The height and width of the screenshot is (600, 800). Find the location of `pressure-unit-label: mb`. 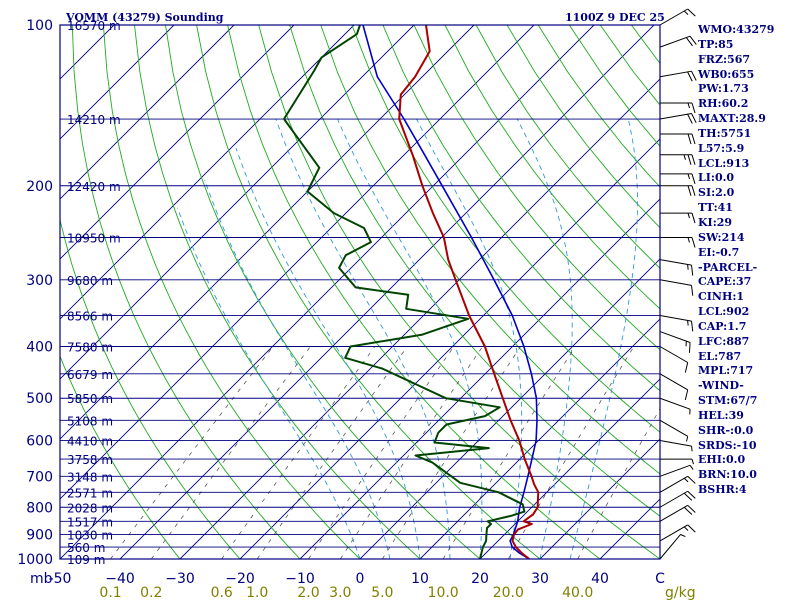

pressure-unit-label: mb is located at coordinates (41, 579).